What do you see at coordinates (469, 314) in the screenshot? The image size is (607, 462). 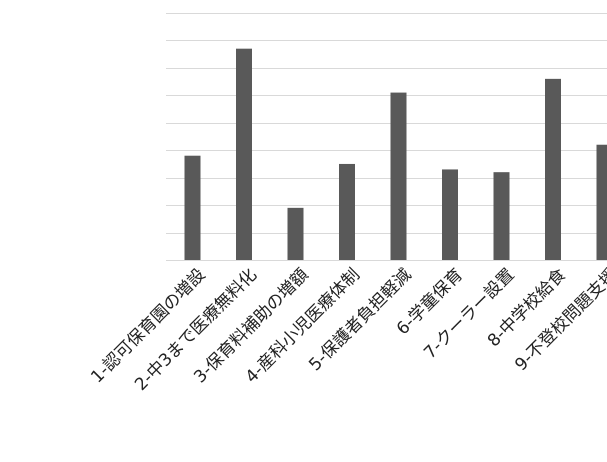 I see `category-label-7: 7-クーラー設置` at bounding box center [469, 314].